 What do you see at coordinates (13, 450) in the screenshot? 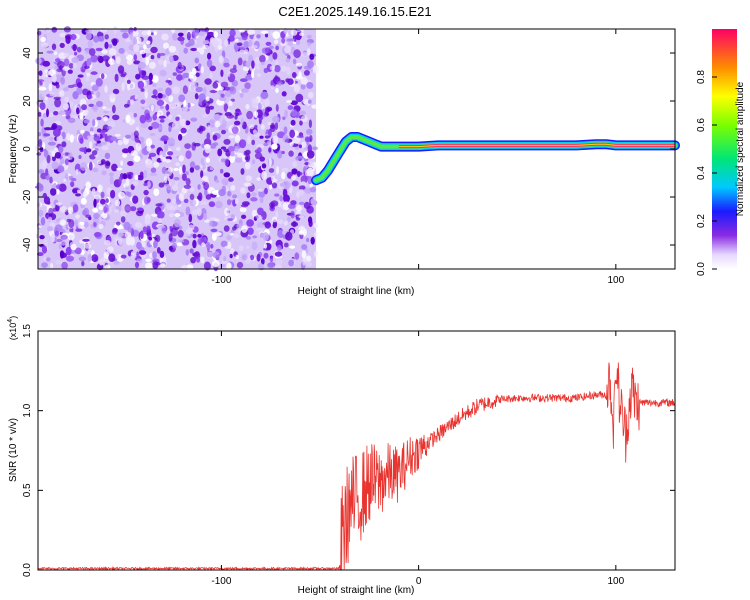
I see `snr-y-label: SNR (10 * v/v)` at bounding box center [13, 450].